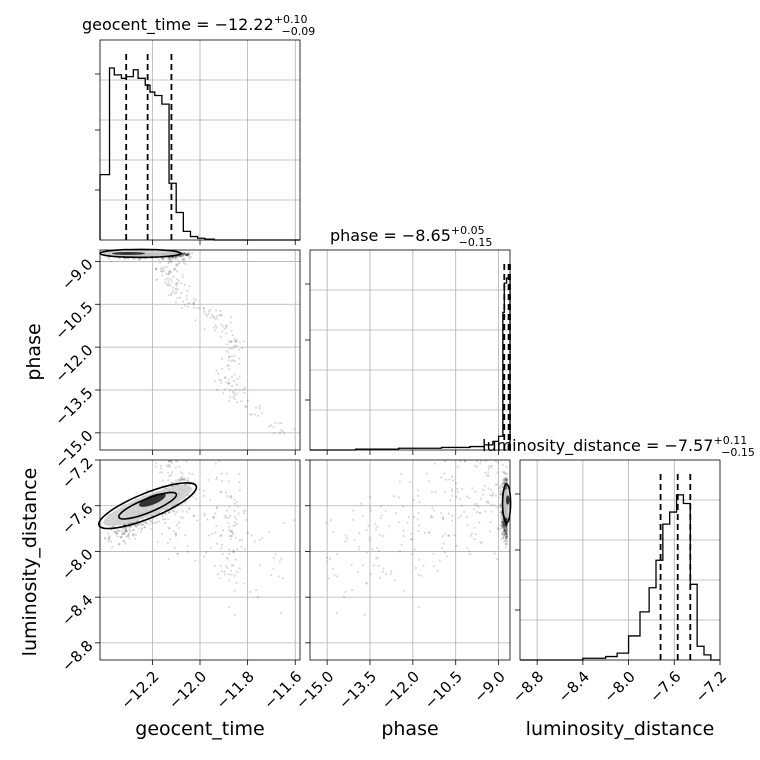 Image resolution: width=760 pixels, height=760 pixels. What do you see at coordinates (73, 406) in the screenshot?
I see `ytick-label-phase: −13.5` at bounding box center [73, 406].